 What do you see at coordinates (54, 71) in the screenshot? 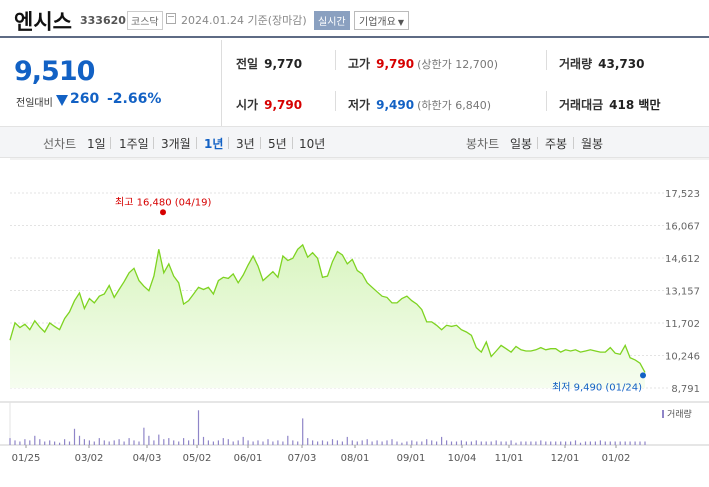
I see `current-price: 9,510` at bounding box center [54, 71].